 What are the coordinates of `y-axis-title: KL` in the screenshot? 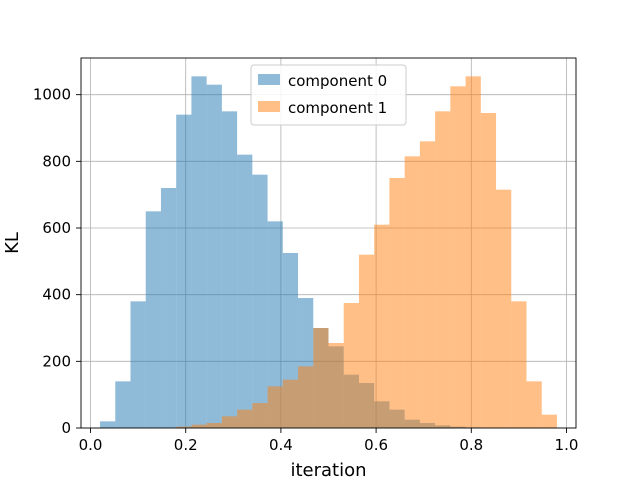 It's located at (12, 243).